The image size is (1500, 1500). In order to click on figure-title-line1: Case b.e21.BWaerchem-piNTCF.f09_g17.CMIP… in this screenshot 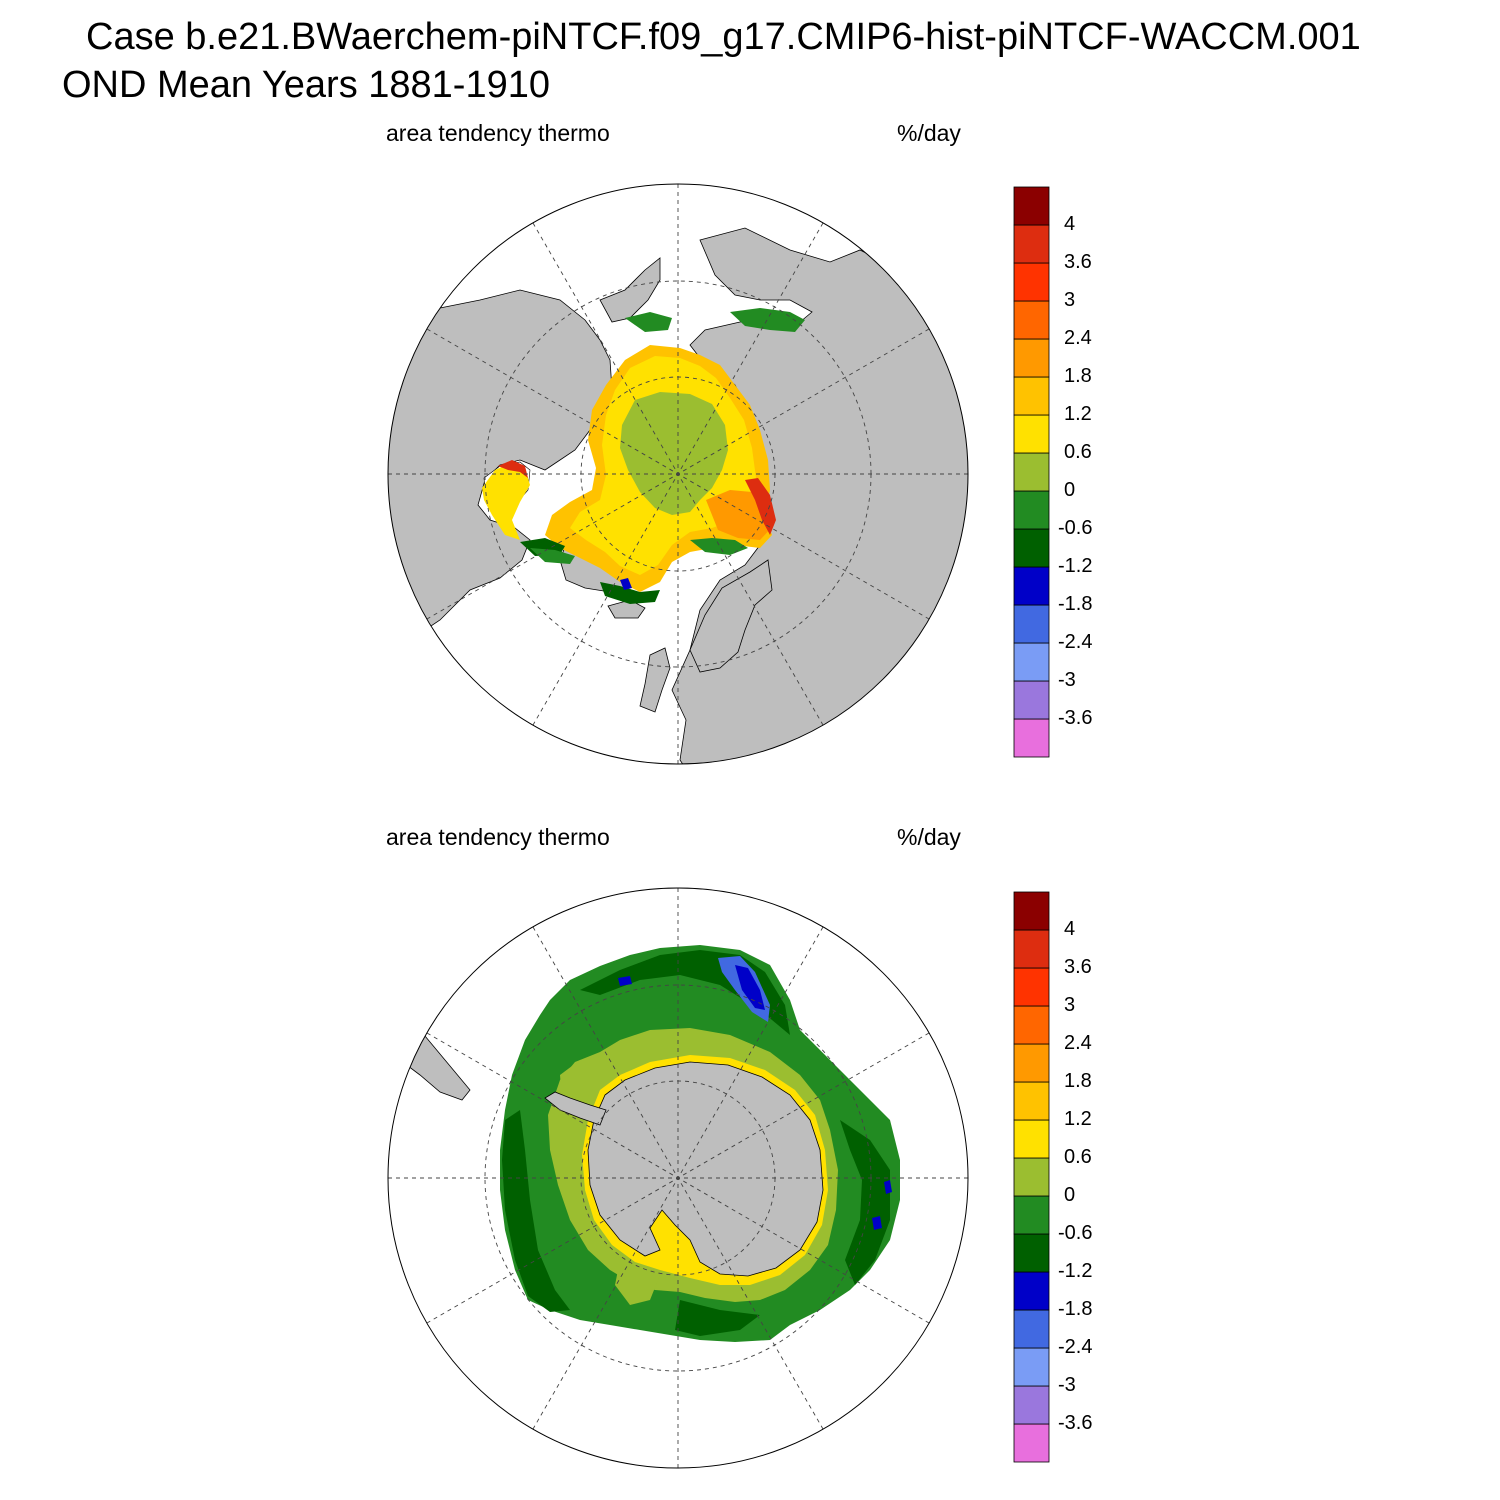, I will do `click(723, 37)`.